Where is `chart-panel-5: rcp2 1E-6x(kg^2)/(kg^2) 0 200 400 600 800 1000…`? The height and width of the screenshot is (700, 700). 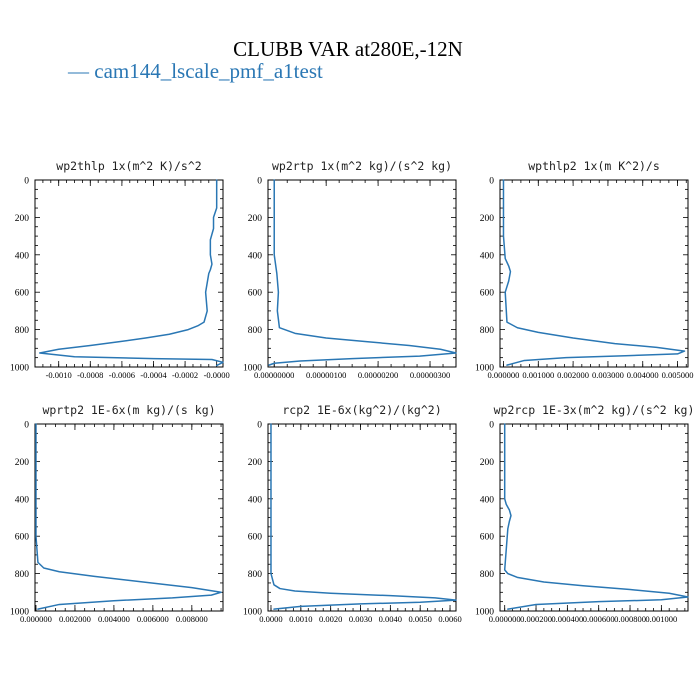 chart-panel-5: rcp2 1E-6x(kg^2)/(kg^2) 0 200 400 600 800 1000… is located at coordinates (352, 513).